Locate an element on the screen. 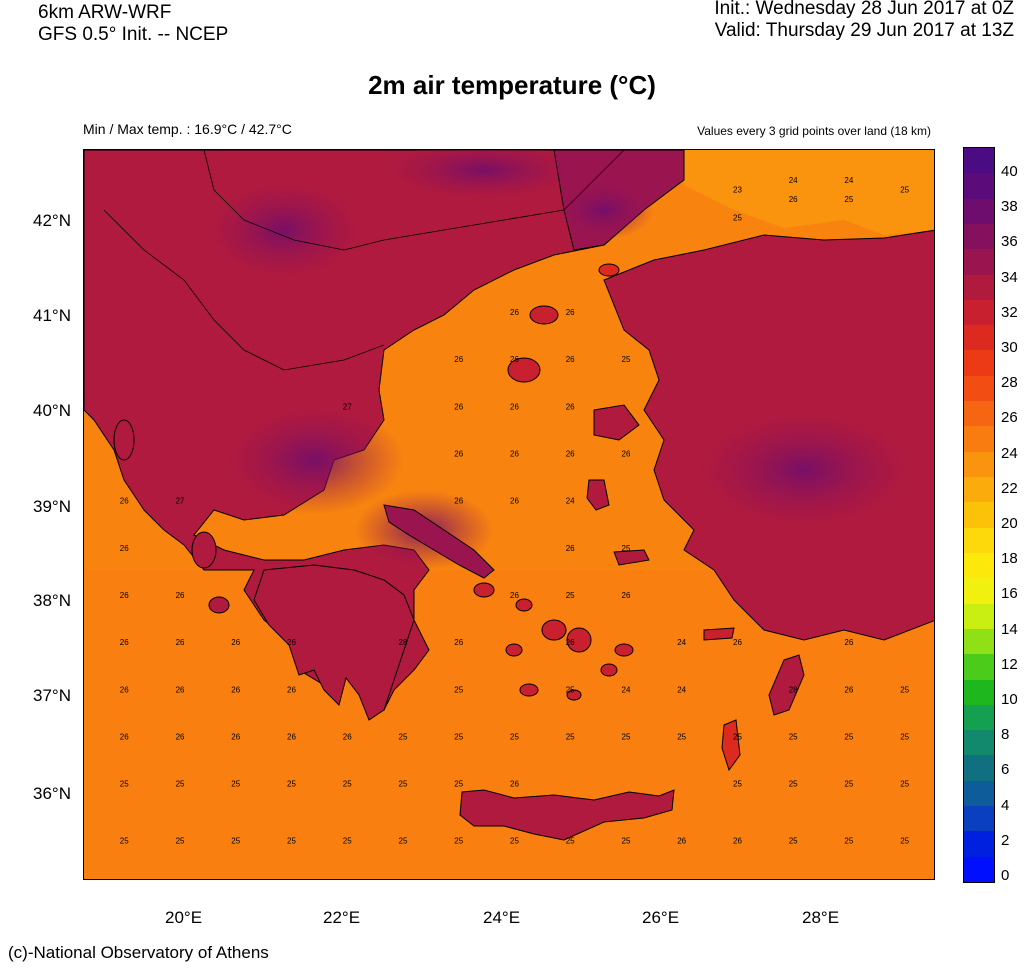 Image resolution: width=1024 pixels, height=969 pixels. colorbar-tick-label: 18 is located at coordinates (1009, 559).